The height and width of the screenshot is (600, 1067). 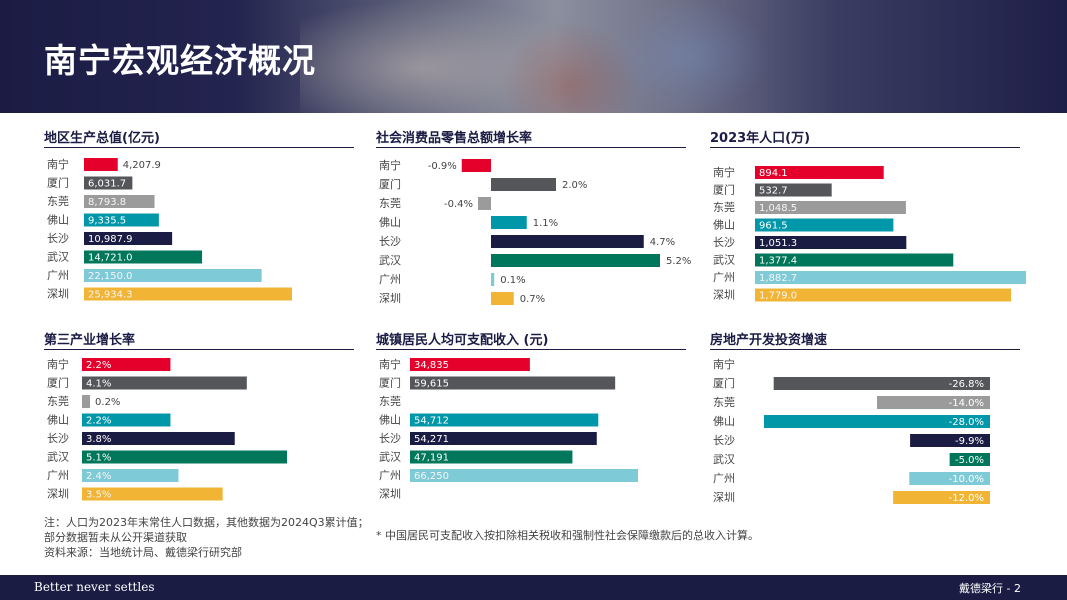 What do you see at coordinates (778, 208) in the screenshot?
I see `data-label: 1,048.5` at bounding box center [778, 208].